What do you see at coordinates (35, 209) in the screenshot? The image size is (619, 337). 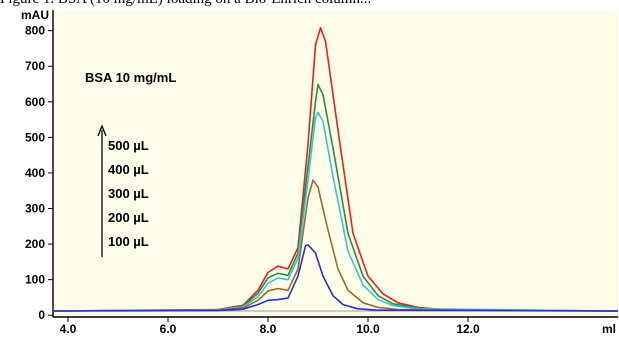 I see `y-tick-label: 300` at bounding box center [35, 209].